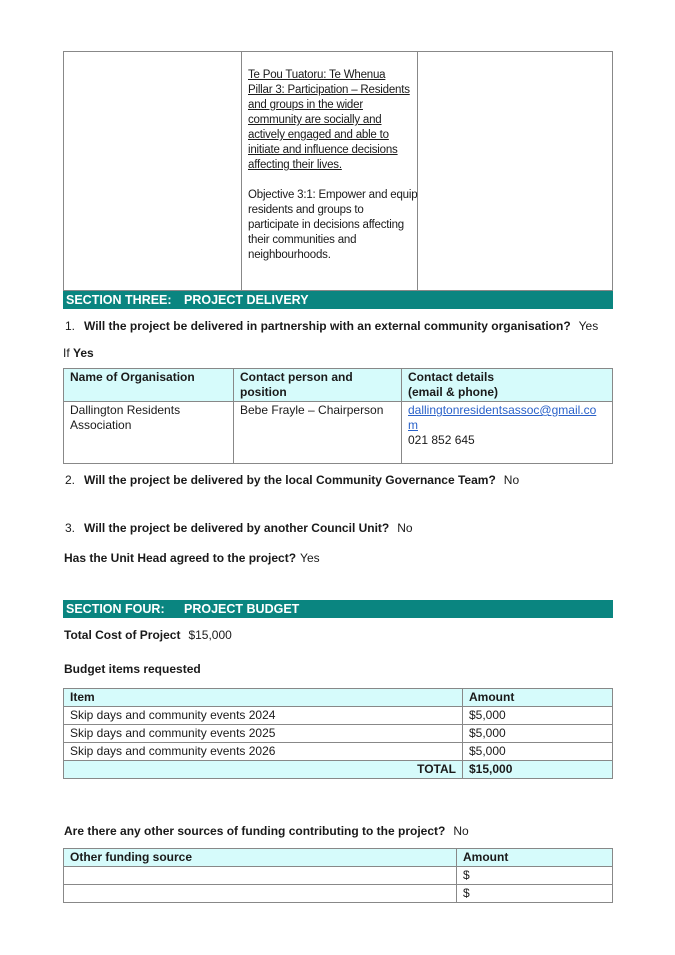 This screenshot has width=675, height=955. I want to click on item-cell: Skip days and community events 2025, so click(263, 733).